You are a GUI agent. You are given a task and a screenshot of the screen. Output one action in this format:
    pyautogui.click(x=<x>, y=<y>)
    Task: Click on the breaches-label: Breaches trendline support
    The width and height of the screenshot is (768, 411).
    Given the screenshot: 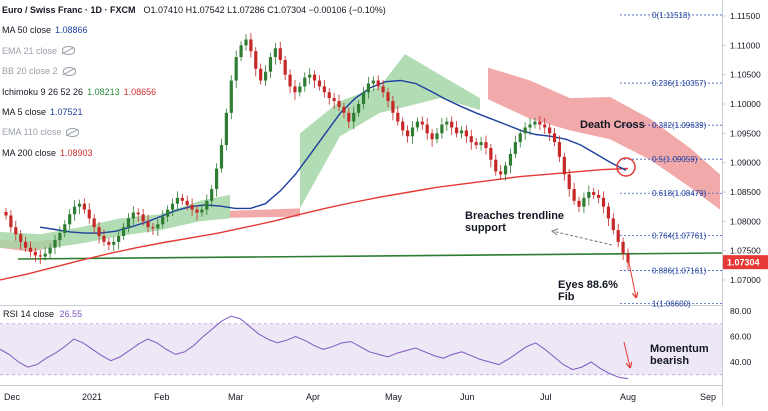 What is the action you would take?
    pyautogui.click(x=514, y=222)
    